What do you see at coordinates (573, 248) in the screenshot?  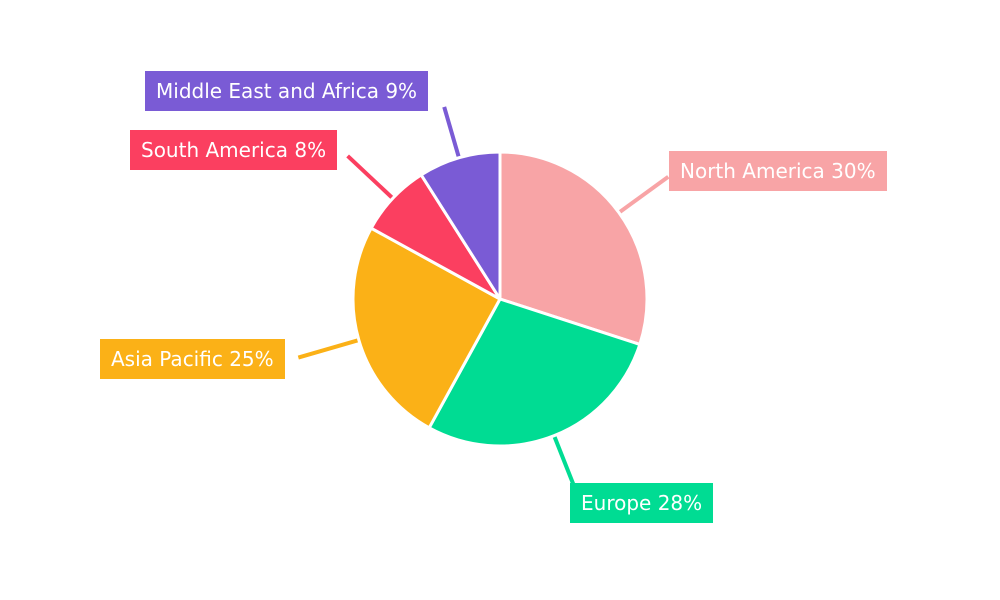 I see `pie-slice-north-america` at bounding box center [573, 248].